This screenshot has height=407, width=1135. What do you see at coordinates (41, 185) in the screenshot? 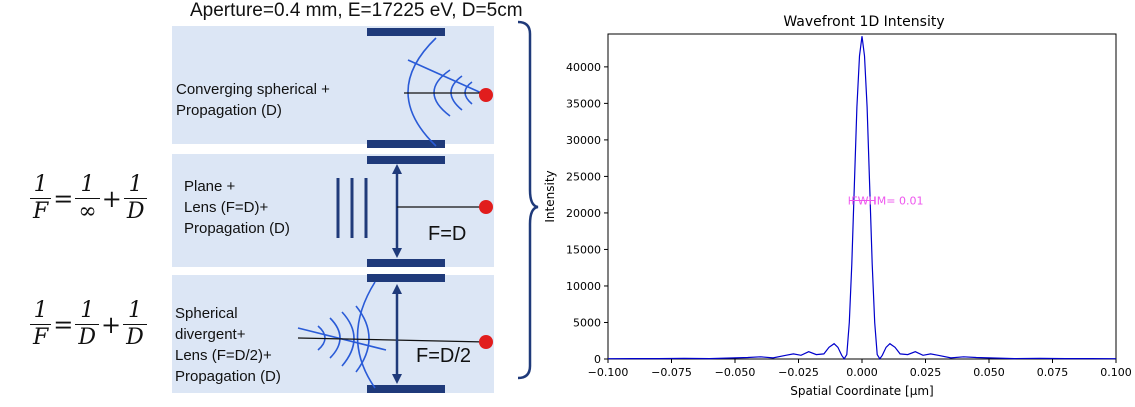
I see `eq1-lhs-num: 1` at bounding box center [41, 185].